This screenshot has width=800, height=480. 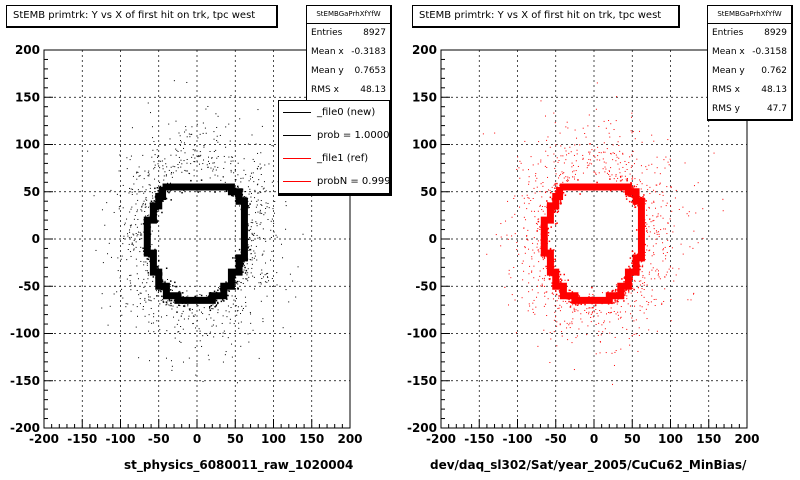 What do you see at coordinates (749, 109) in the screenshot?
I see `stats-row: RMS y 47.7` at bounding box center [749, 109].